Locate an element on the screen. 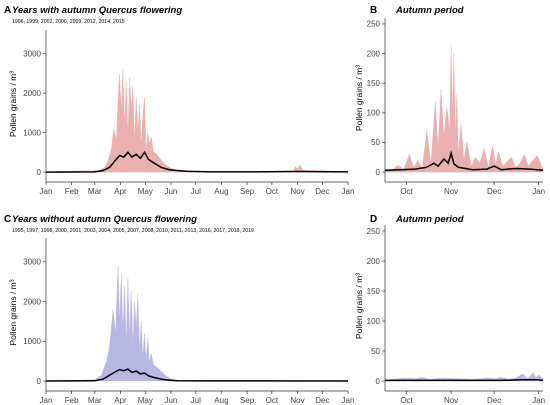  panel-letter: C is located at coordinates (7, 219).